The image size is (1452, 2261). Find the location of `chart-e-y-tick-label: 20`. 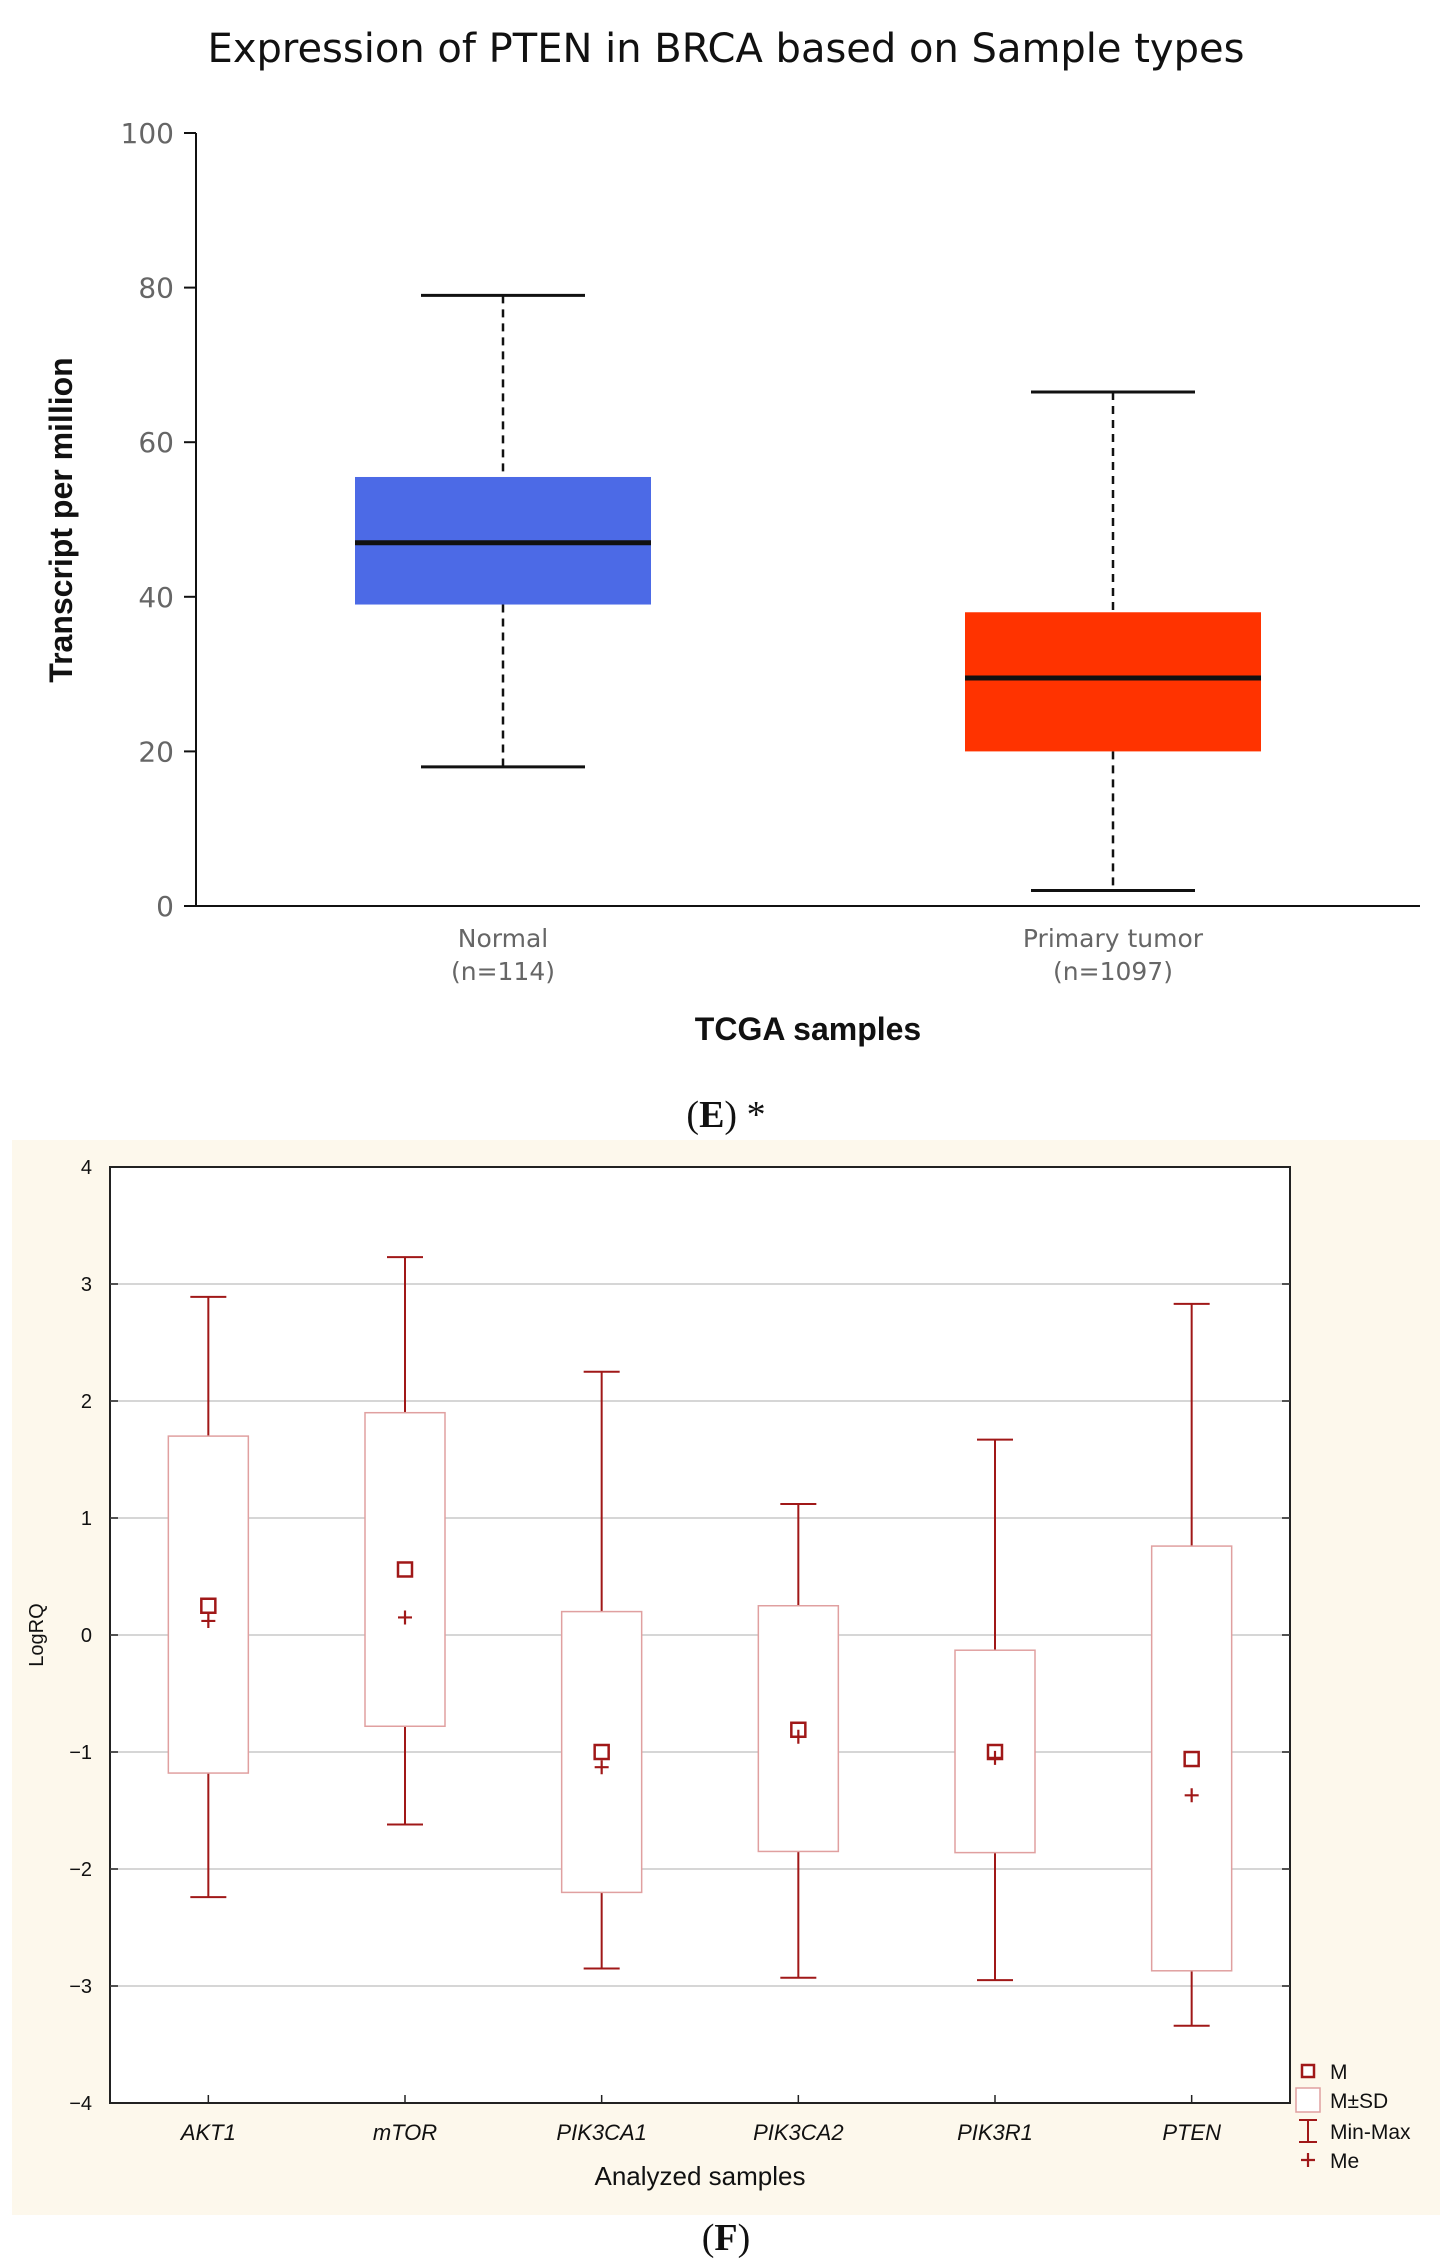

chart-e-y-tick-label: 20 is located at coordinates (156, 751).